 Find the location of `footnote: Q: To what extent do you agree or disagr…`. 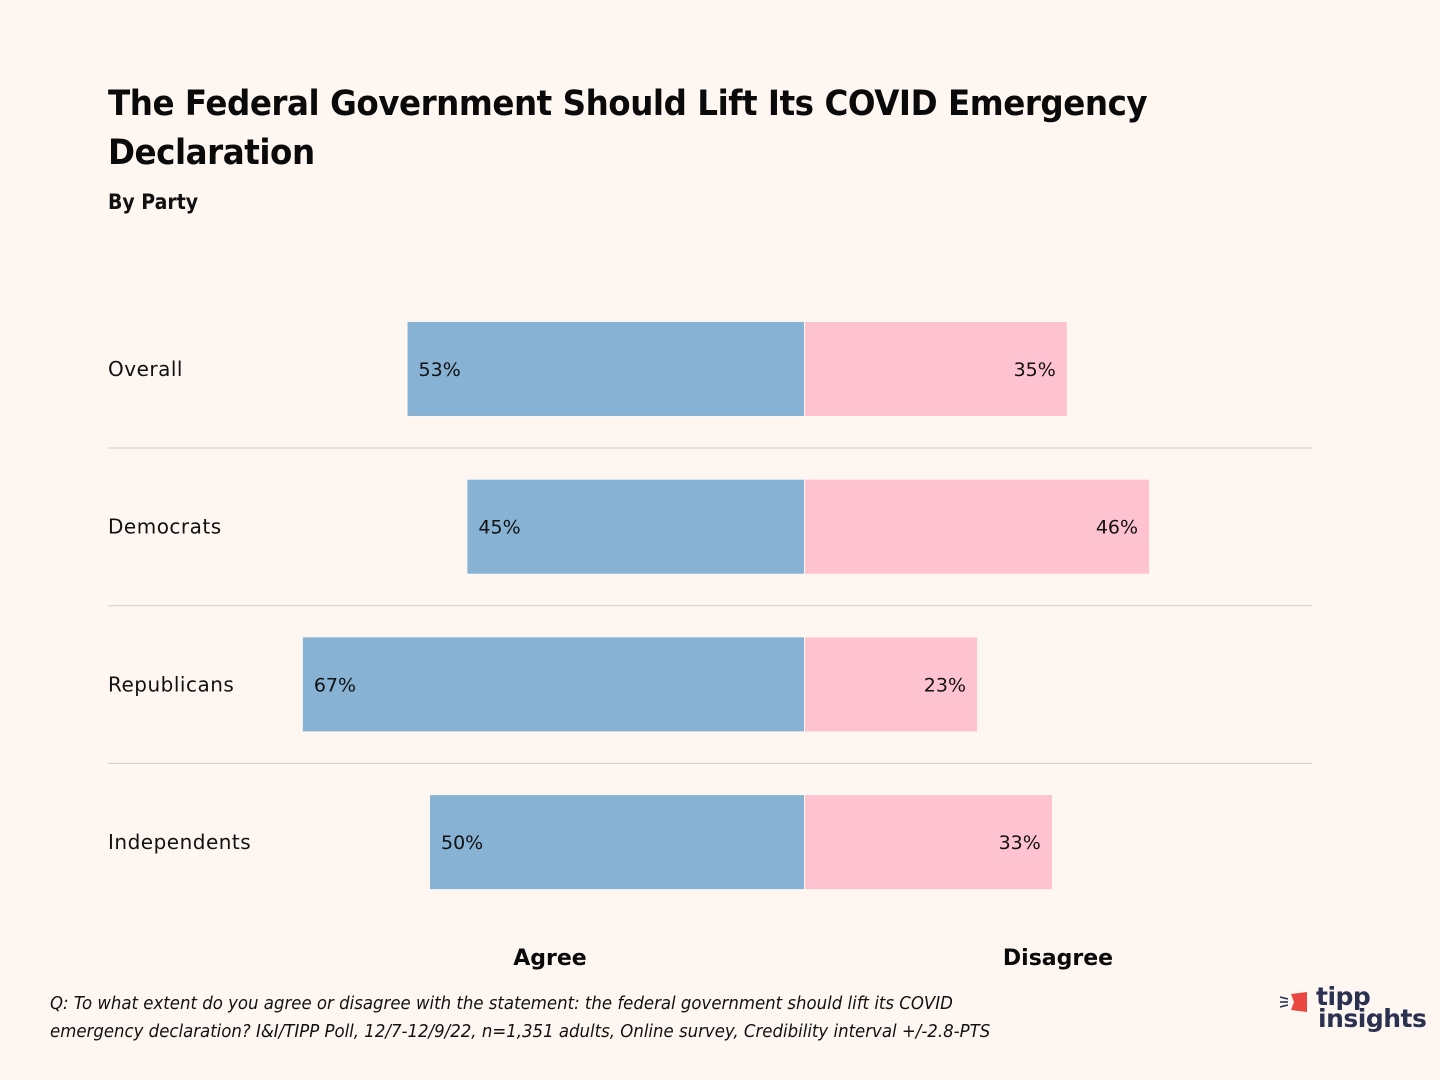

footnote: Q: To what extent do you agree or disagr… is located at coordinates (602, 1018).